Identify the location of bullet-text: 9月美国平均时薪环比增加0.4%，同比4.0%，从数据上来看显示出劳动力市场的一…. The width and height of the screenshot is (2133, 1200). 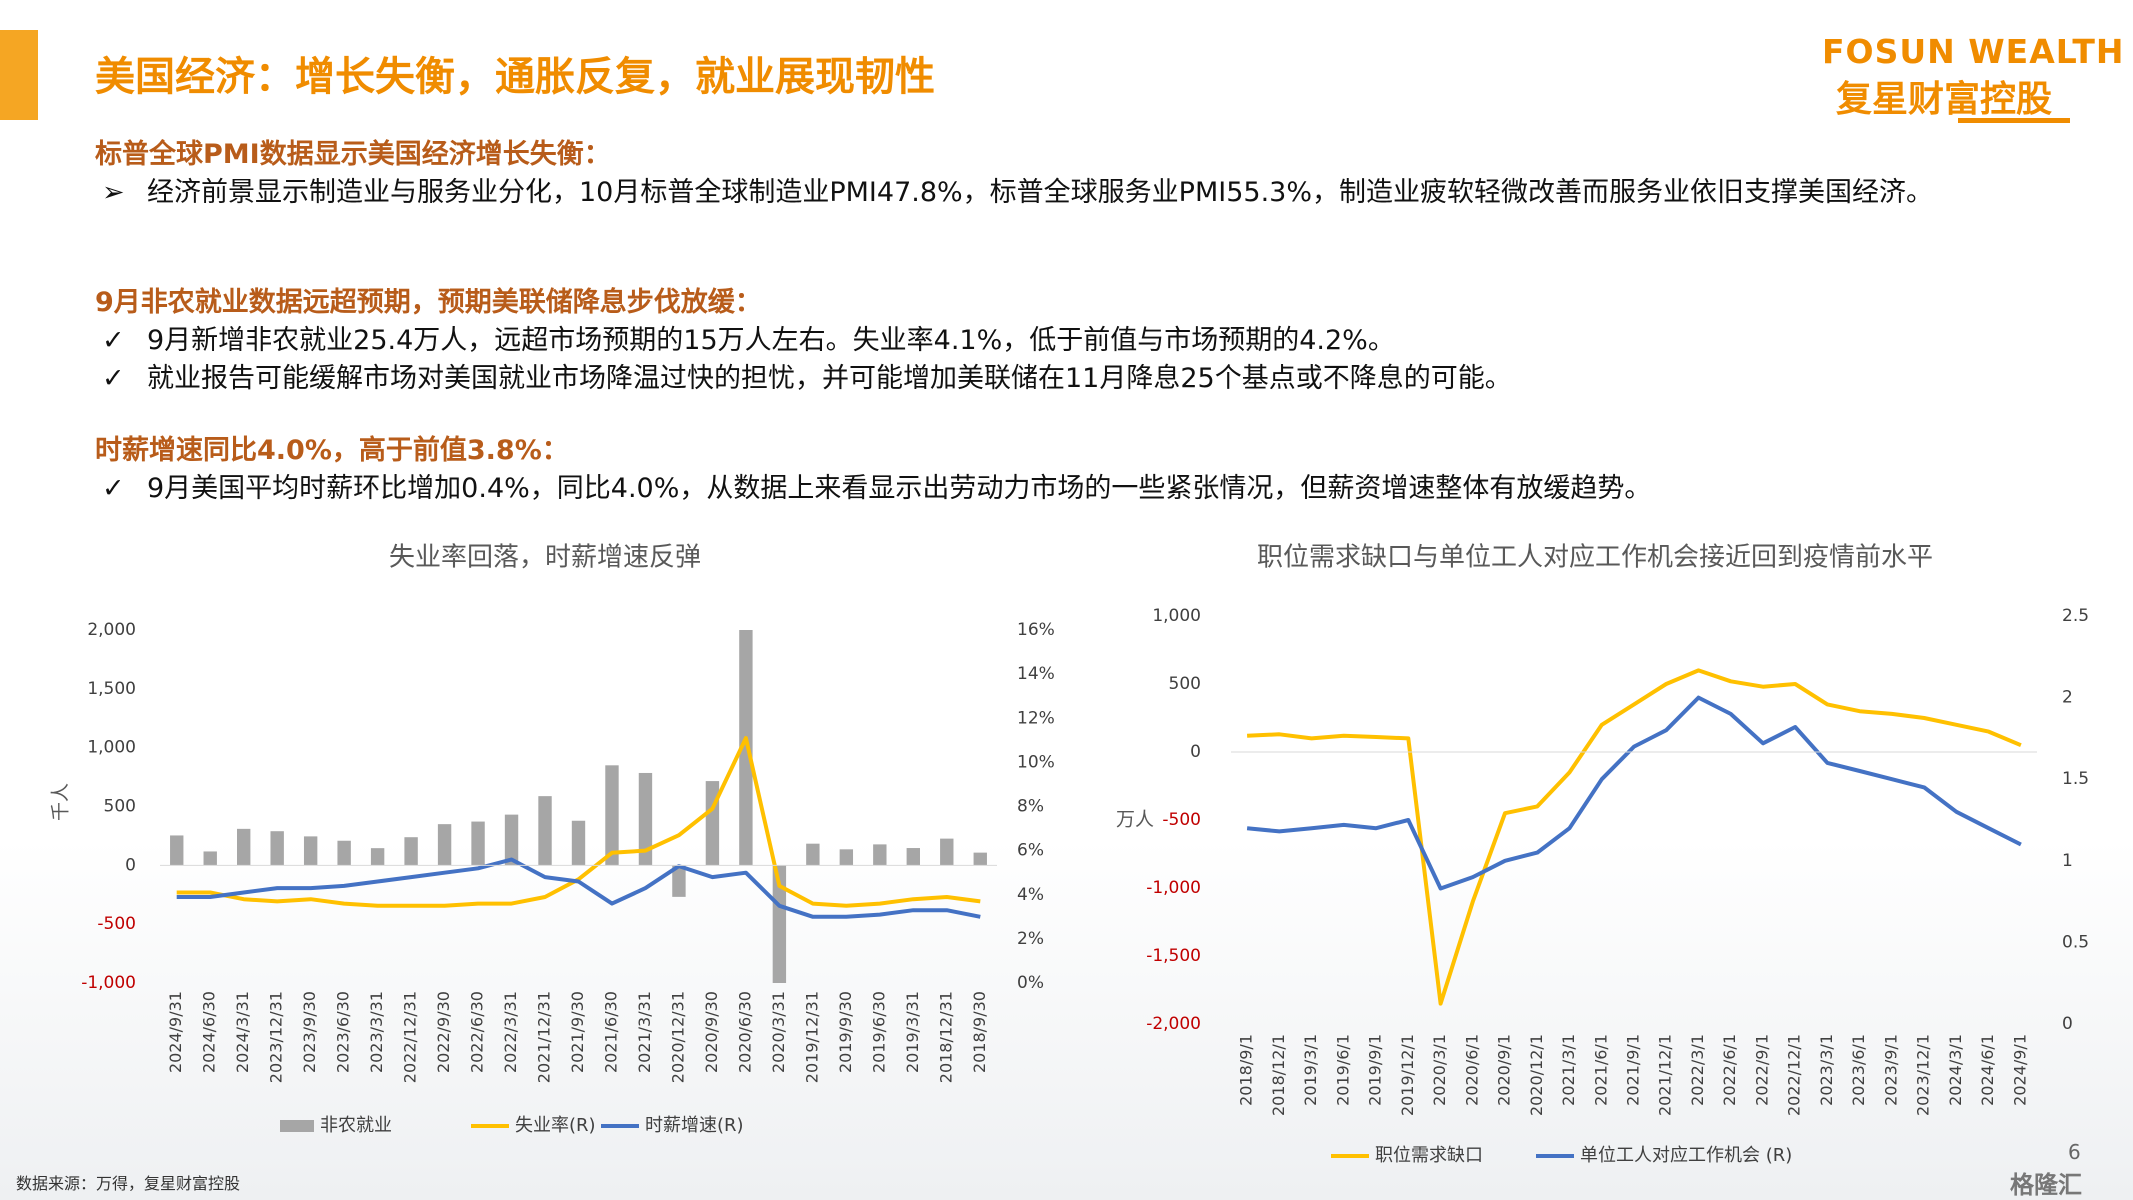
(899, 488).